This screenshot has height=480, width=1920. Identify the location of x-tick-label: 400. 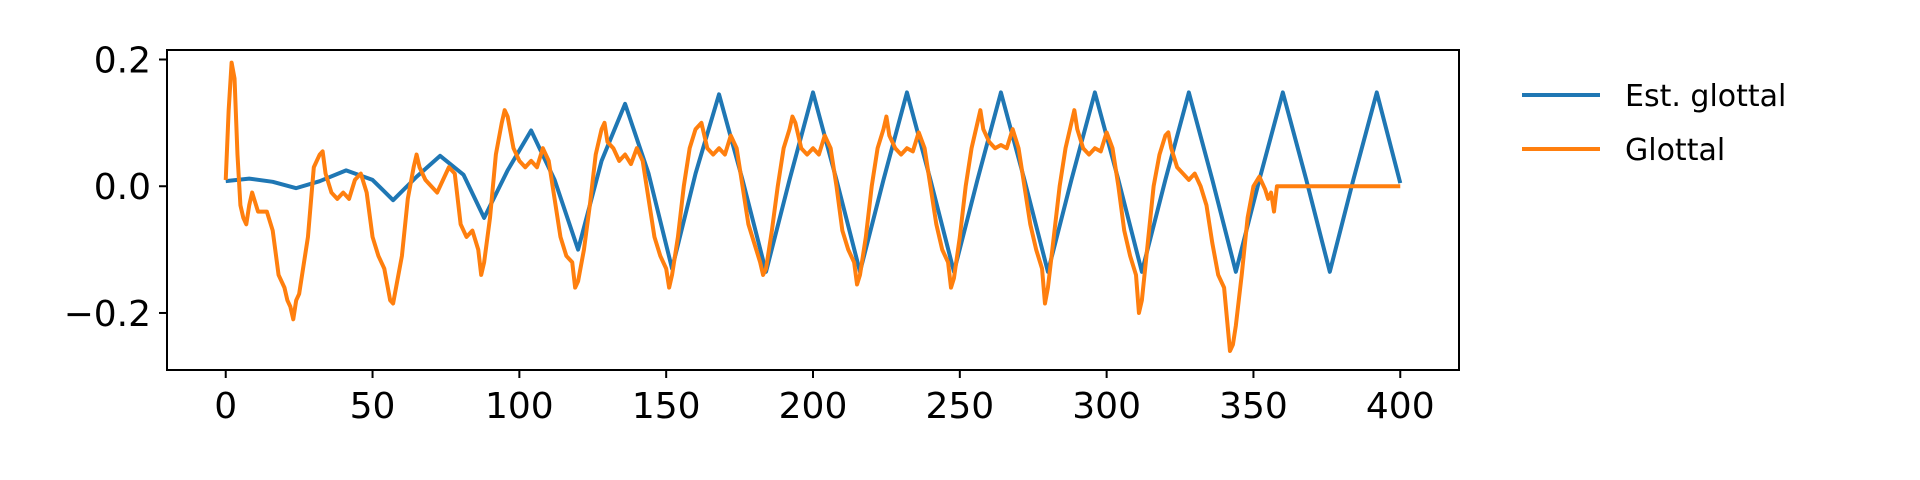
(1400, 406).